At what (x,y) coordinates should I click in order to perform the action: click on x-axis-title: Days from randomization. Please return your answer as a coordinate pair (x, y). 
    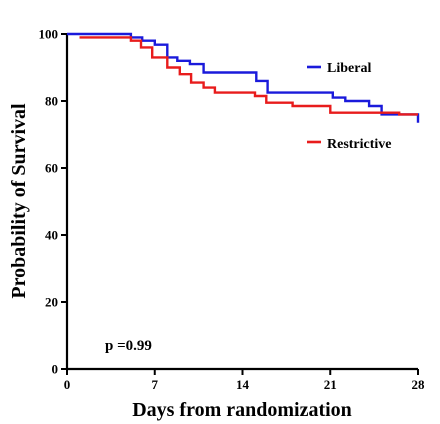
    Looking at the image, I should click on (242, 410).